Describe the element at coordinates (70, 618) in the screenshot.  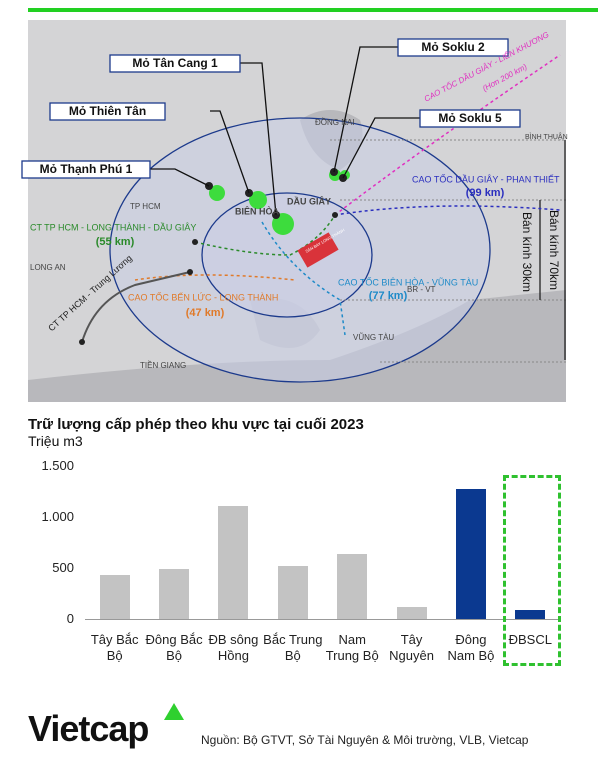
I see `y-tick-label: 0` at that location.